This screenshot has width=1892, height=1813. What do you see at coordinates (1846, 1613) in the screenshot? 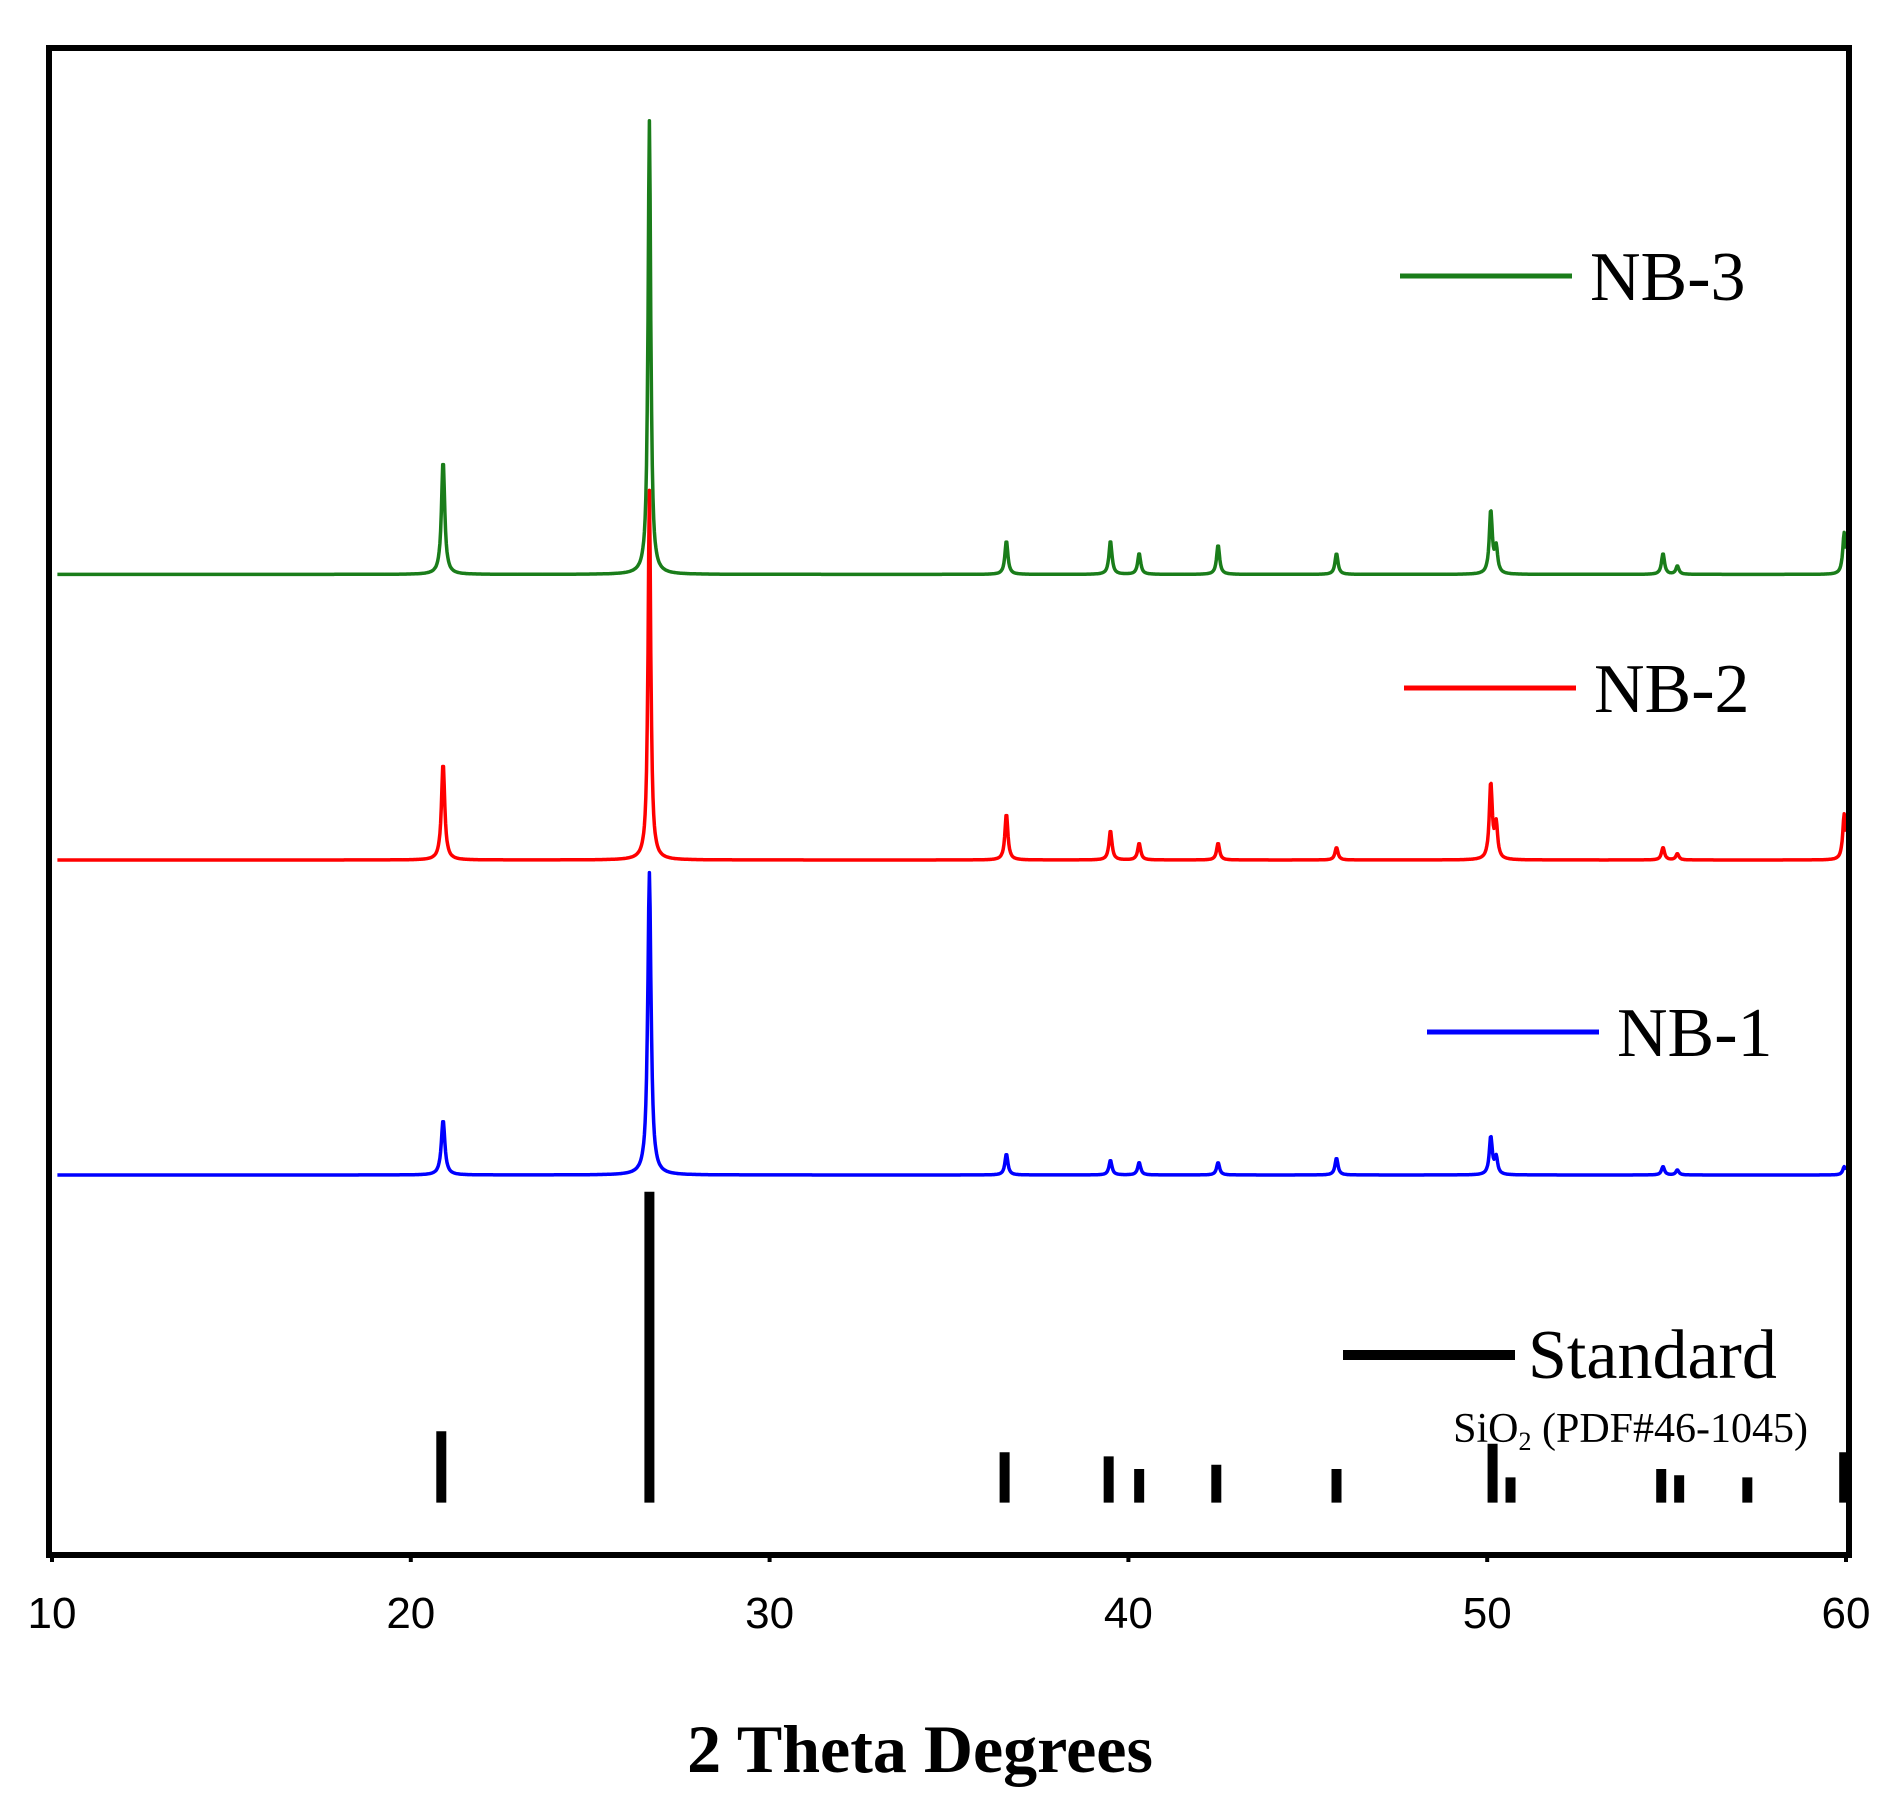
I see `x-tick-label-60: 60` at bounding box center [1846, 1613].